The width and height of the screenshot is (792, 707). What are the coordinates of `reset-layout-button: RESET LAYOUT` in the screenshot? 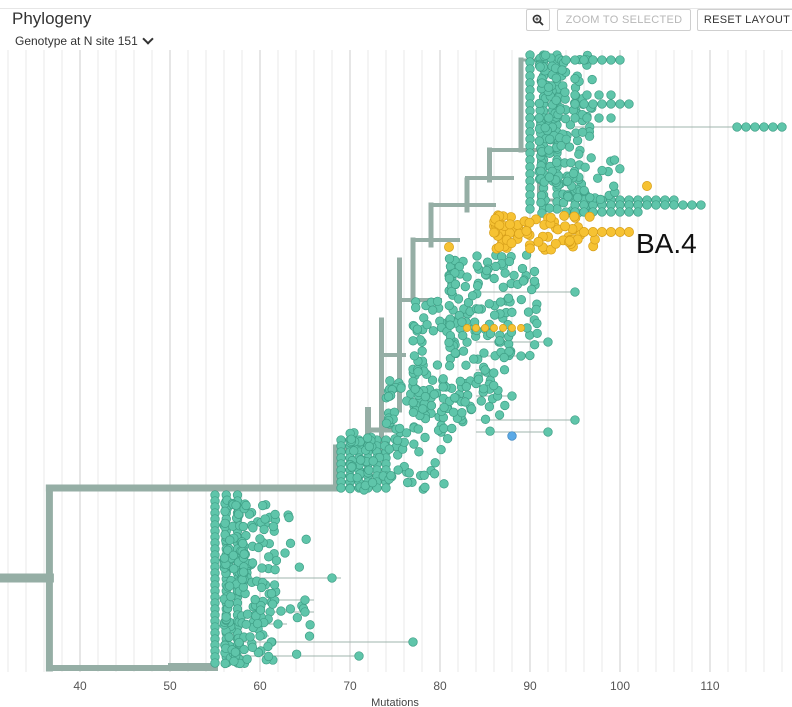 It's located at (744, 20).